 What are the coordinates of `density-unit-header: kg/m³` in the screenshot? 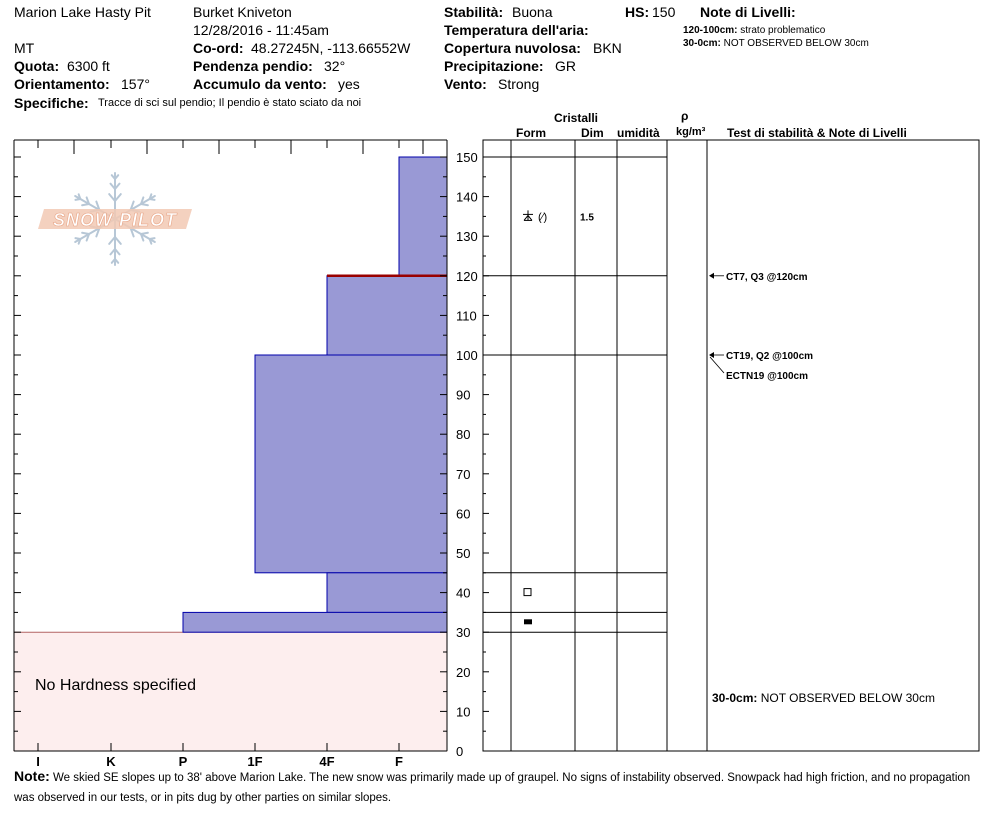 It's located at (691, 132).